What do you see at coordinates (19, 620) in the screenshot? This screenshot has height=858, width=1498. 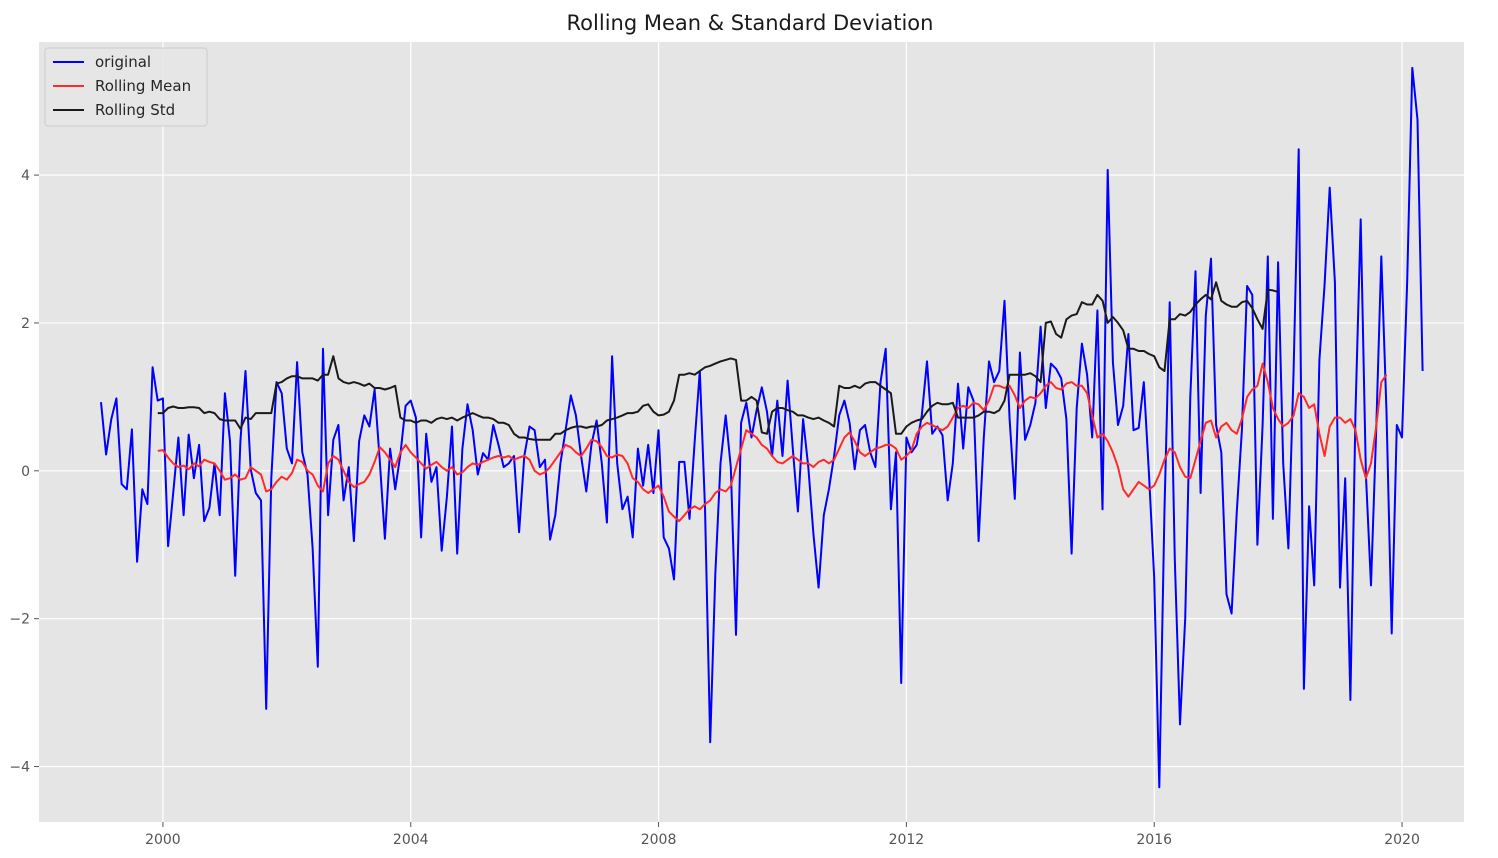 I see `y-tick-label: −2` at bounding box center [19, 620].